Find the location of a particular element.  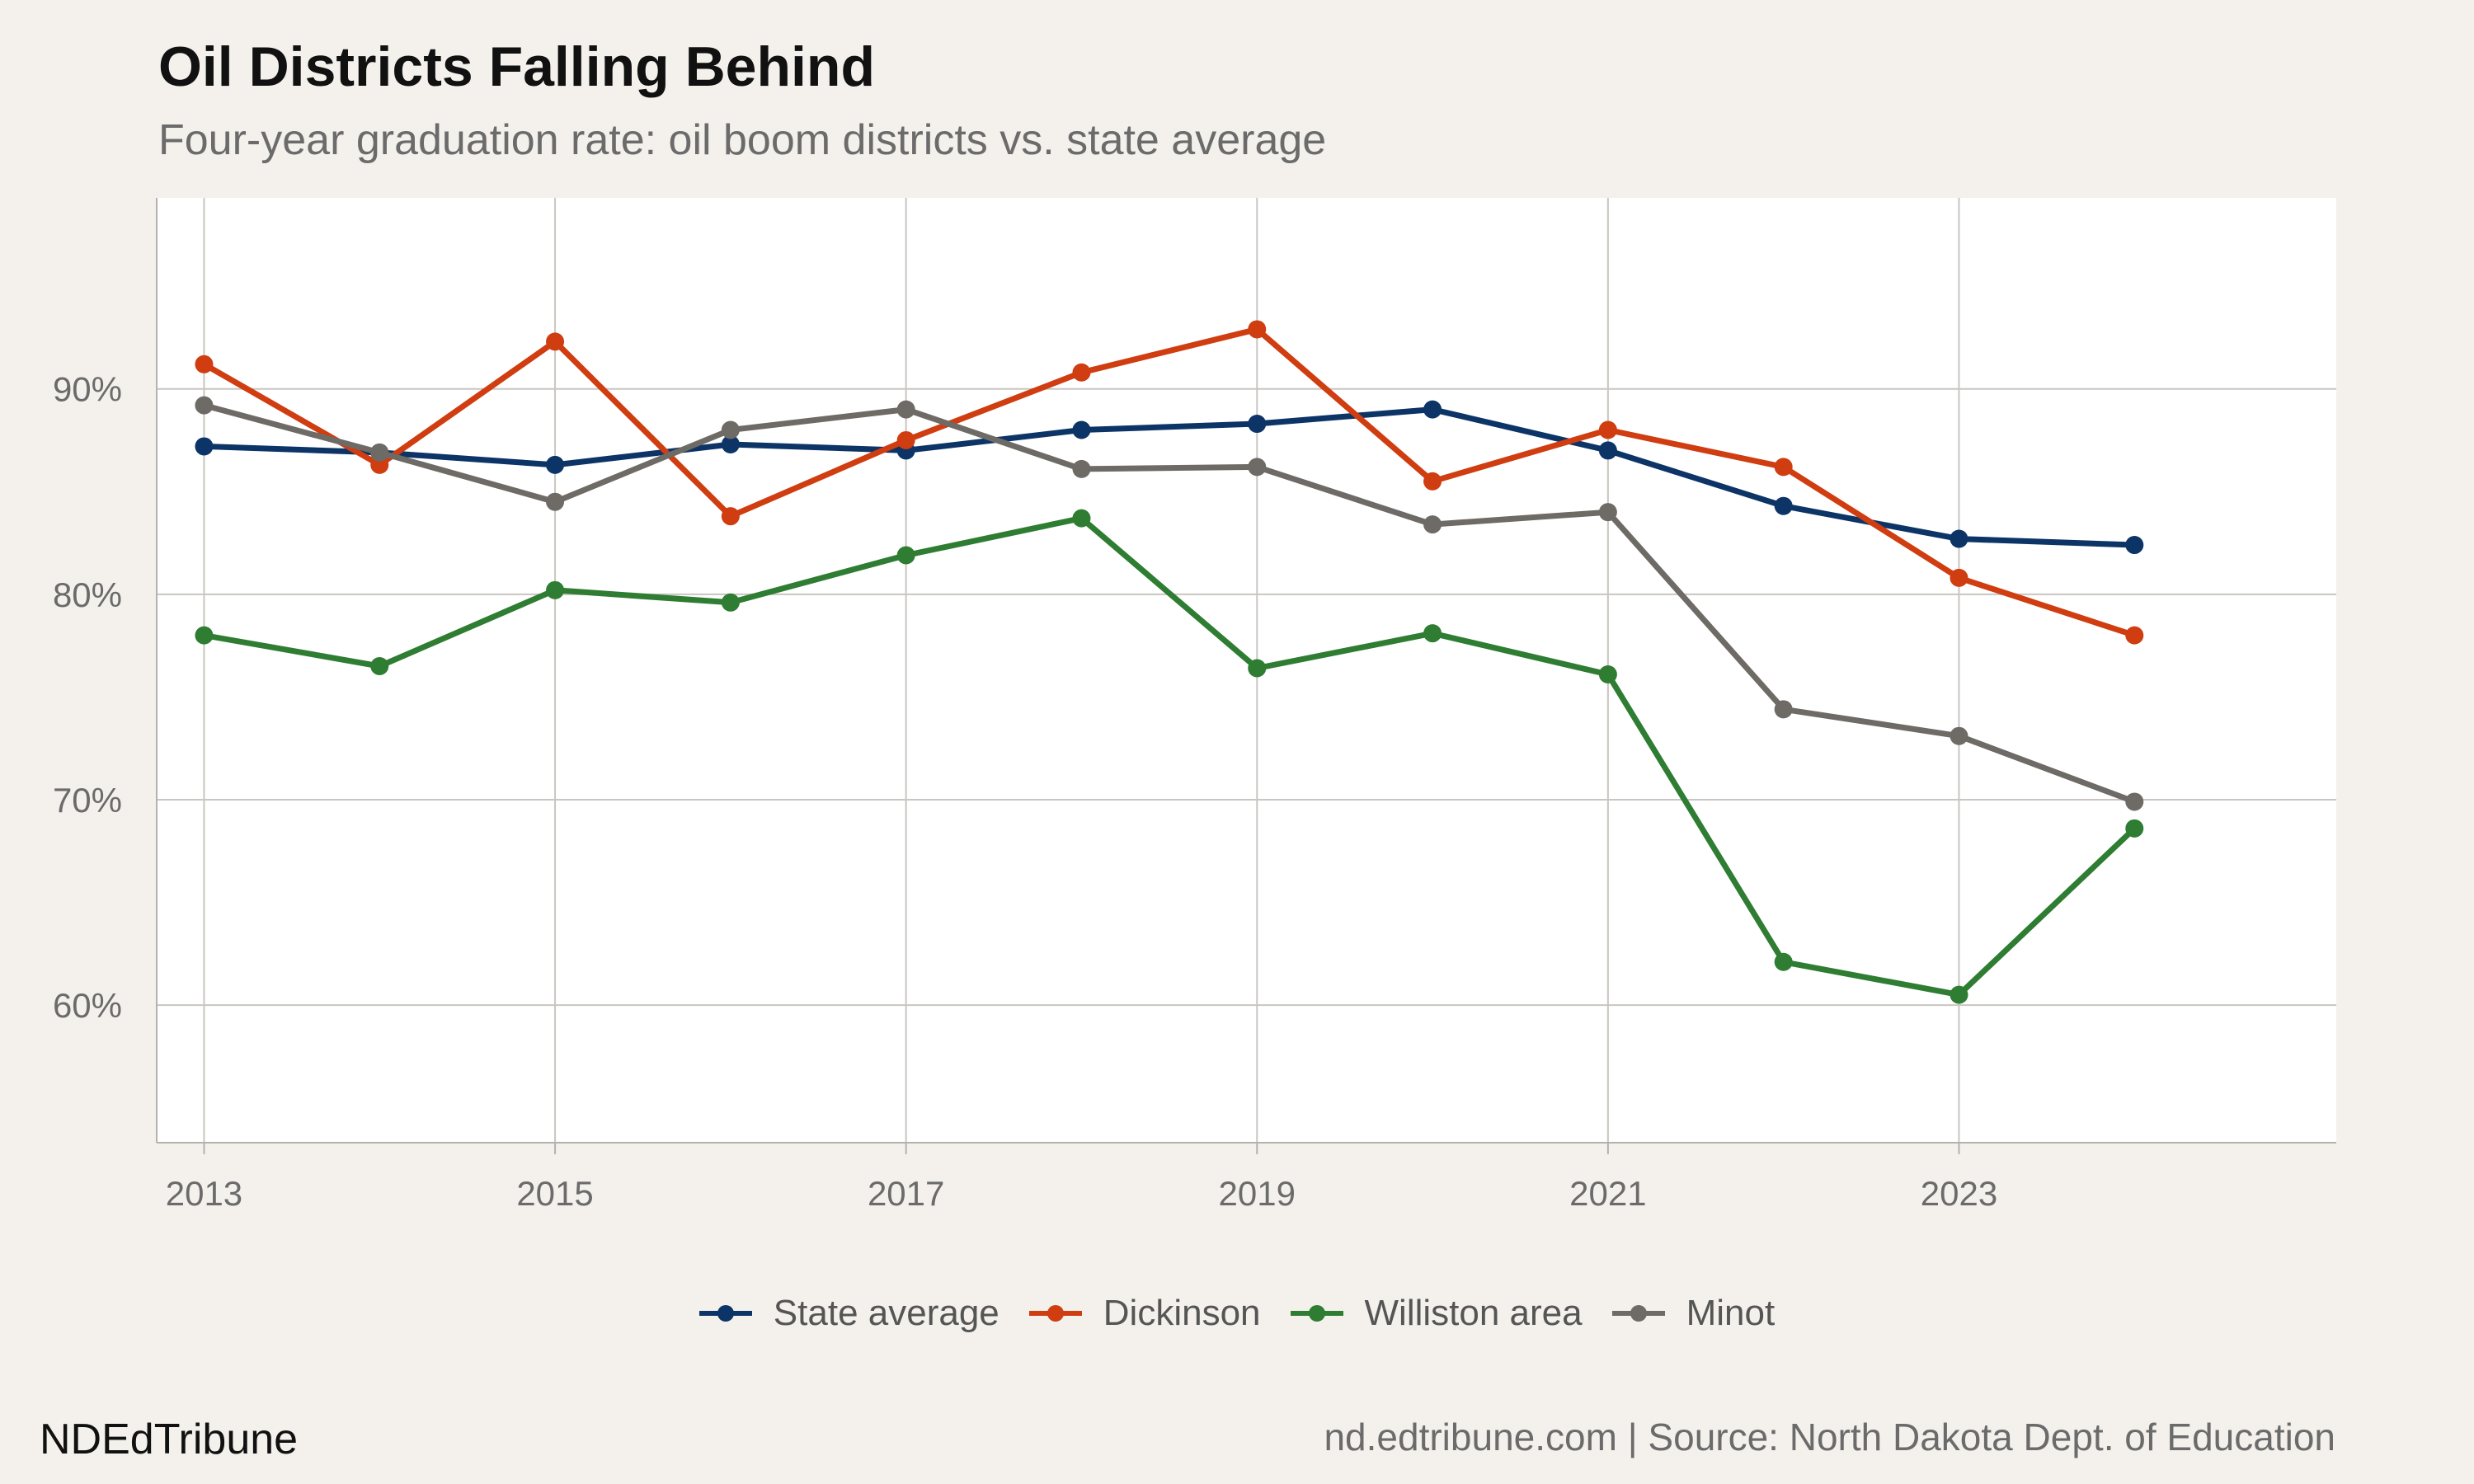

x-tick-label: 2015 is located at coordinates (554, 1193).